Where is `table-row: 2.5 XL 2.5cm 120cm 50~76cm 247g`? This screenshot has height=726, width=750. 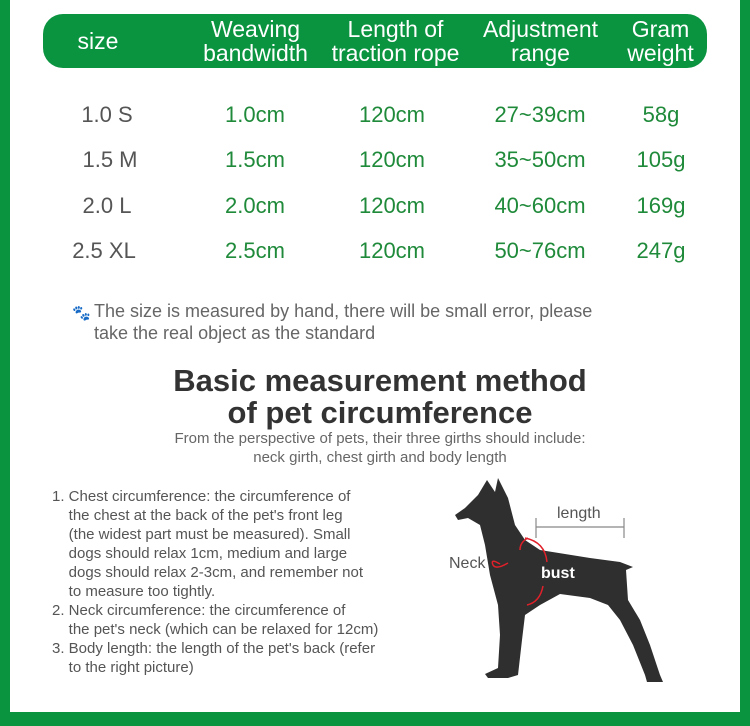
table-row: 2.5 XL 2.5cm 120cm 50~76cm 247g is located at coordinates (375, 253).